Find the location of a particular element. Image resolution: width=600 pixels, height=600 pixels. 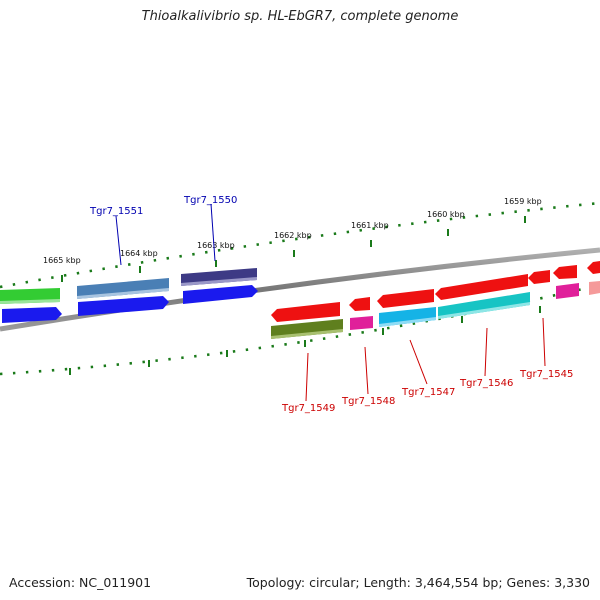

pink-feature is located at coordinates (594, 288).